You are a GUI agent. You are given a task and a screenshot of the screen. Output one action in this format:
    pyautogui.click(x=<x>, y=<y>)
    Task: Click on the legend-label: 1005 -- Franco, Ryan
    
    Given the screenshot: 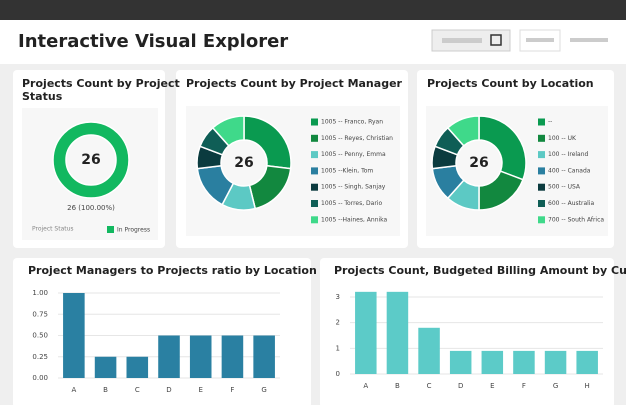 What is the action you would take?
    pyautogui.click(x=352, y=122)
    